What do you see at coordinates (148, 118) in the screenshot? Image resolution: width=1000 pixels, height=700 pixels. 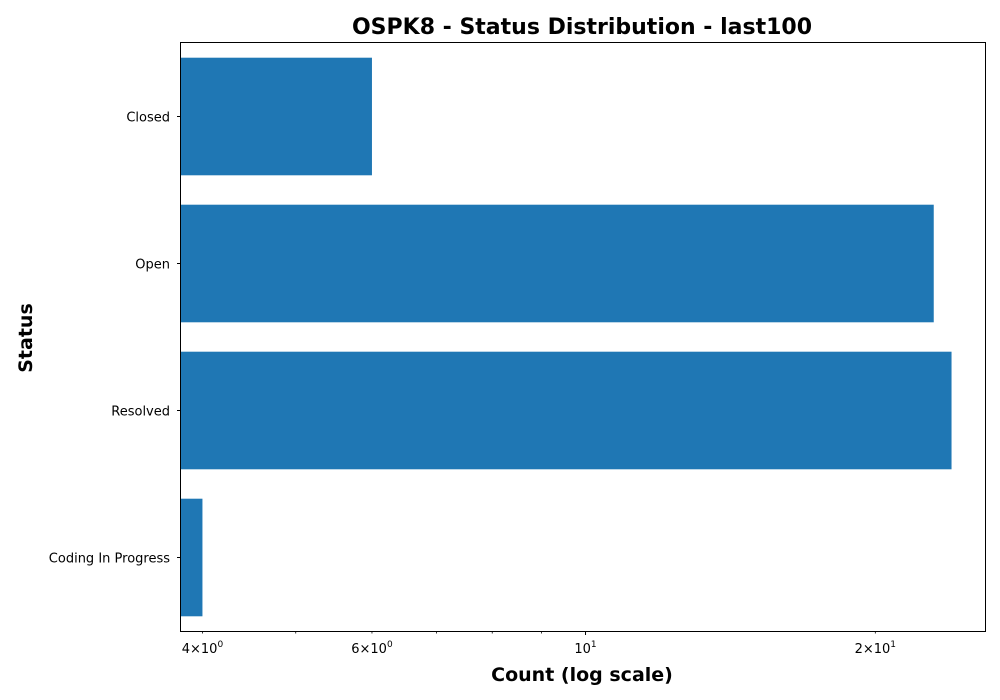 I see `y-tick-label-closed: Closed` at bounding box center [148, 118].